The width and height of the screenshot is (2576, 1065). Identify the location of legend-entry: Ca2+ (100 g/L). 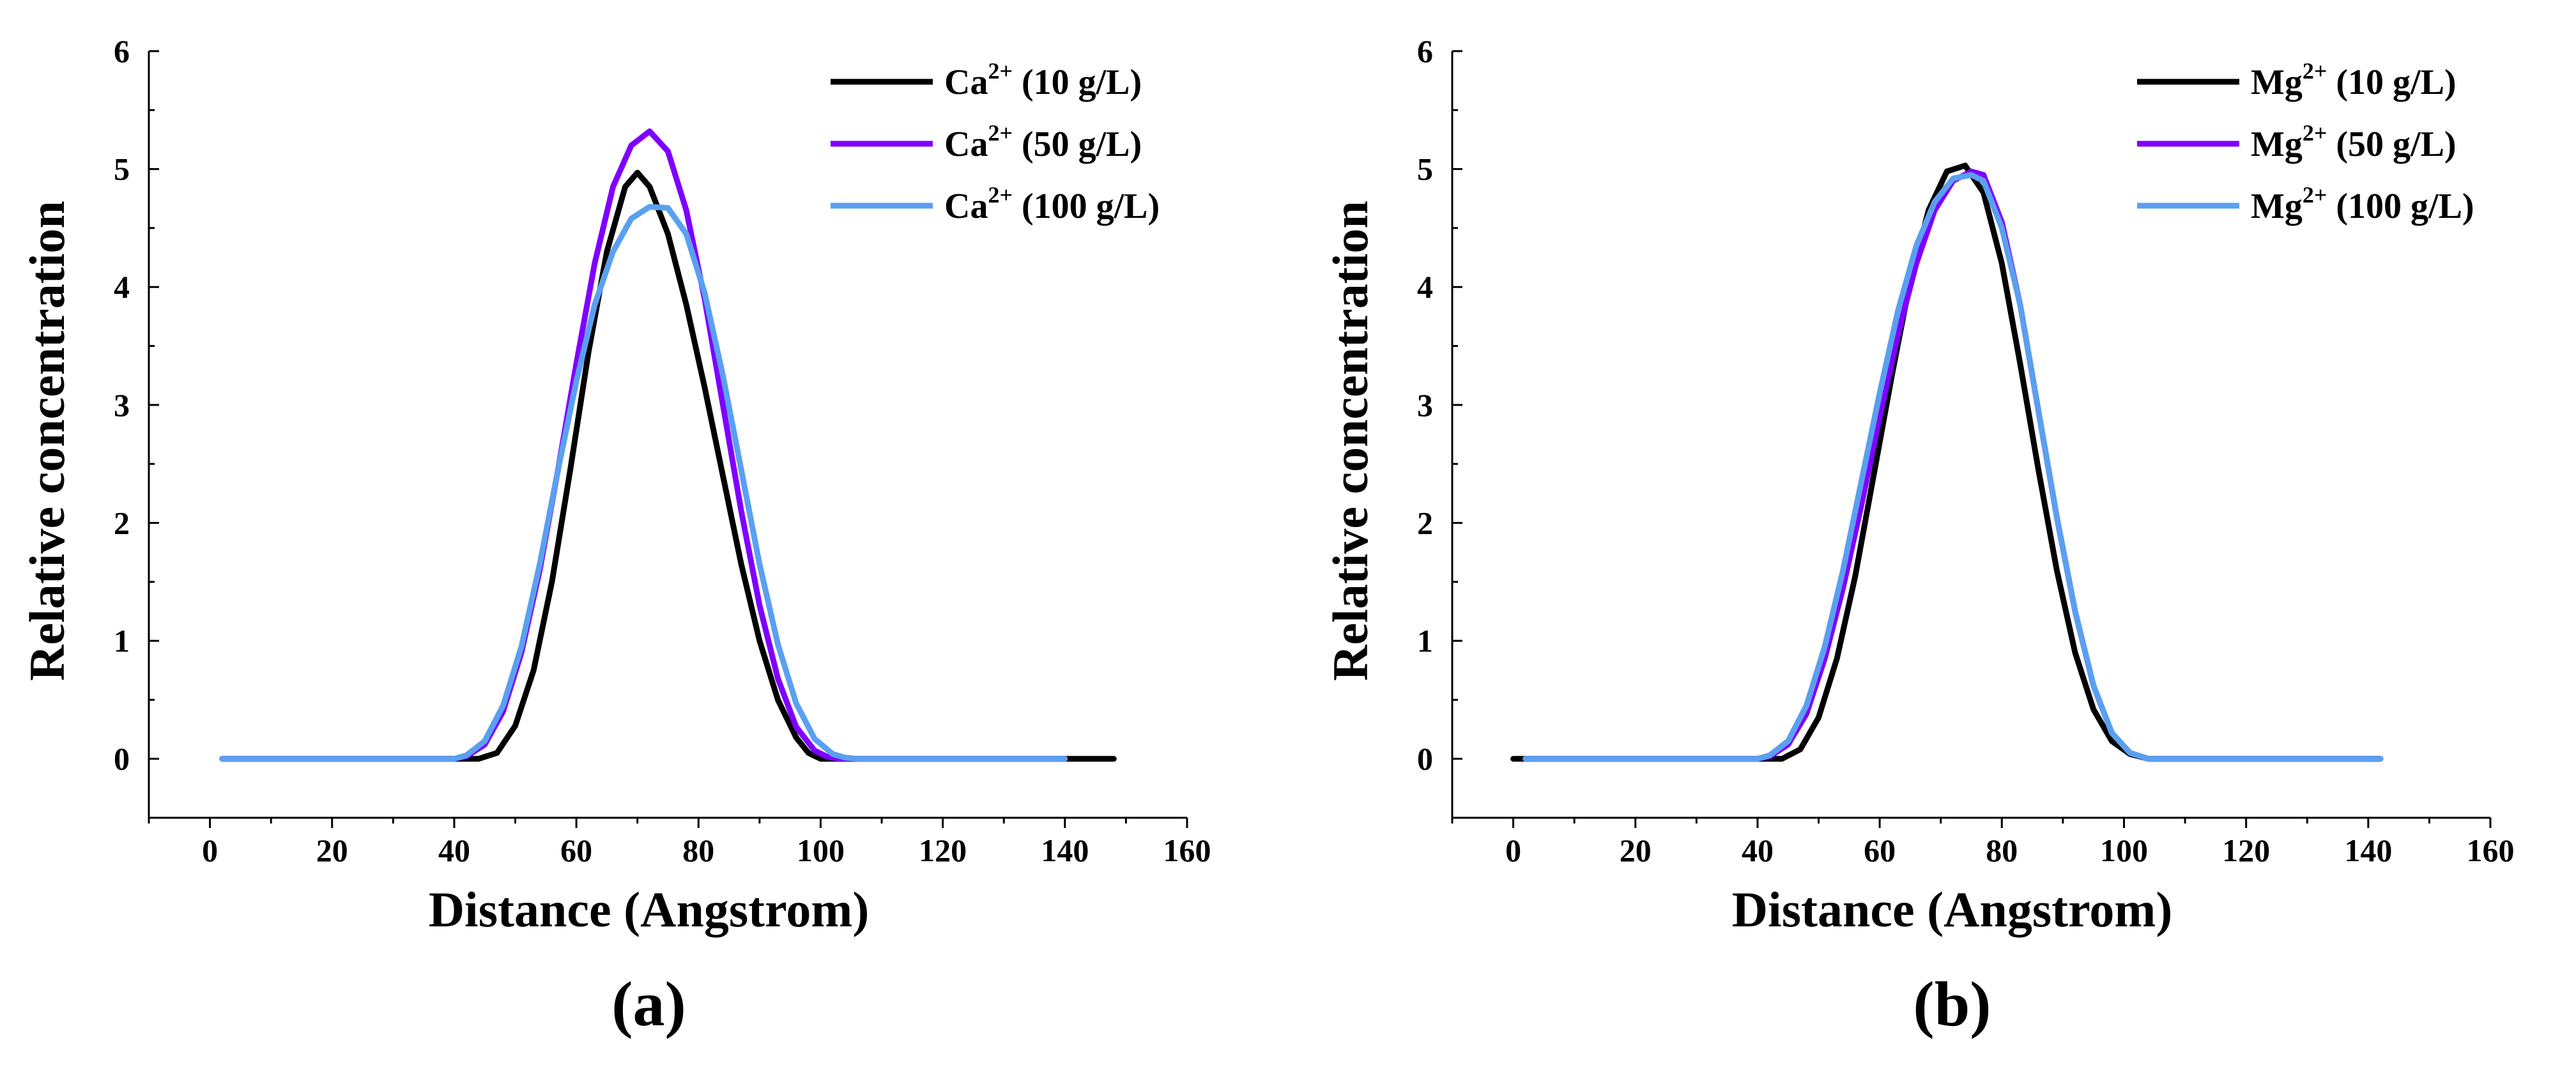
(995, 204).